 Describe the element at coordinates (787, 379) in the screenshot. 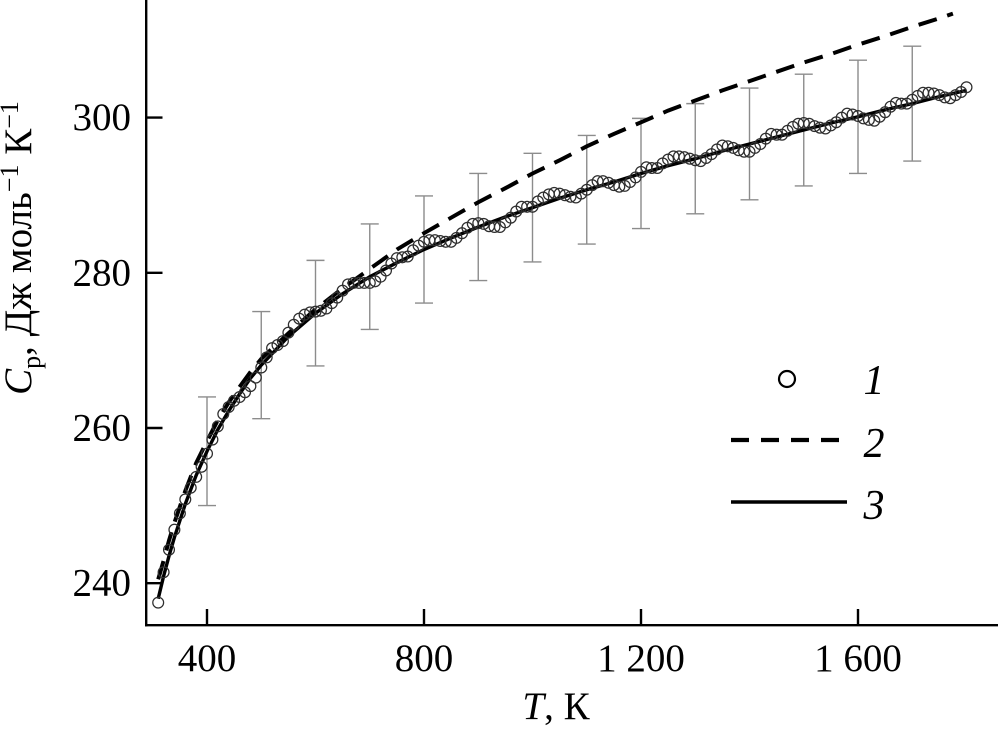

I see `legend-marker-circle` at that location.